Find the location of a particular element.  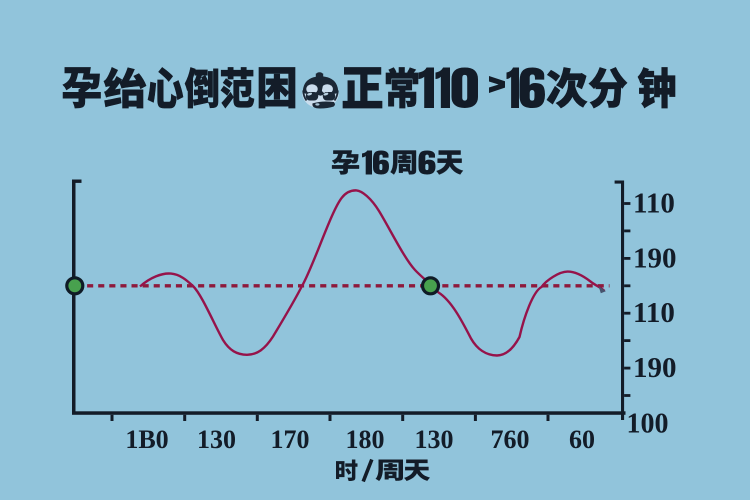

svg-text: 760 is located at coordinates (510, 439).